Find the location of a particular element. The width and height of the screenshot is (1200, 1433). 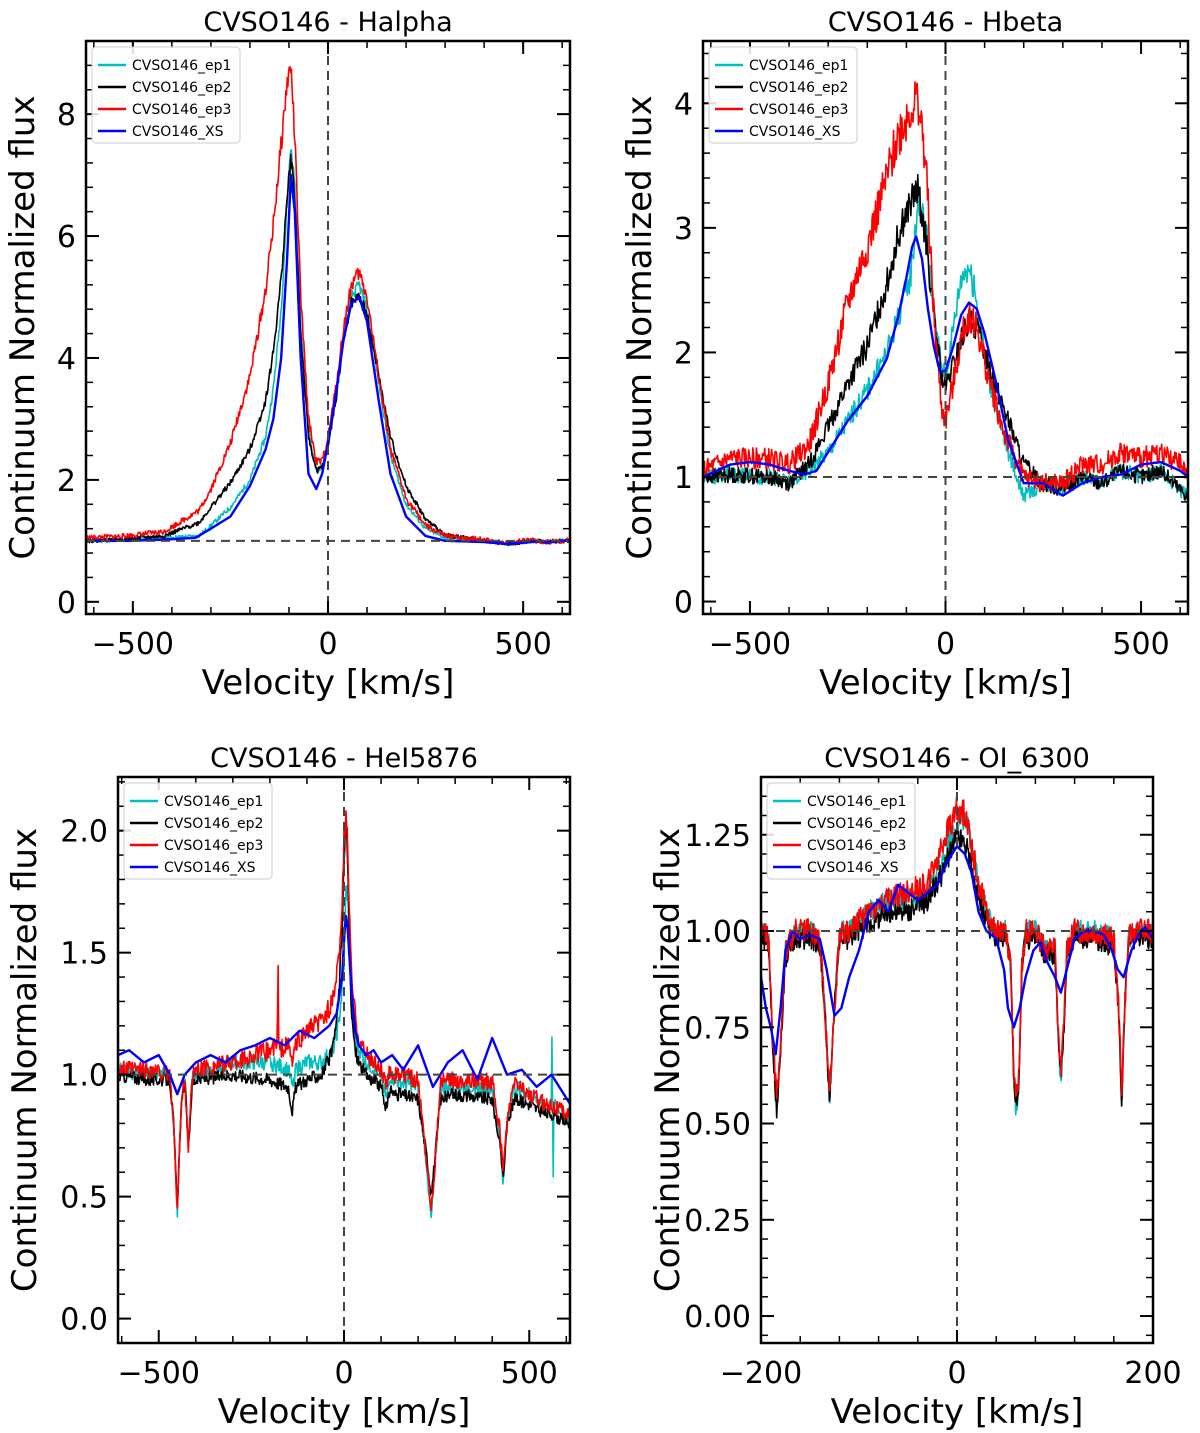

oi6300-legend-entry: CVSO146_XS is located at coordinates (853, 868).